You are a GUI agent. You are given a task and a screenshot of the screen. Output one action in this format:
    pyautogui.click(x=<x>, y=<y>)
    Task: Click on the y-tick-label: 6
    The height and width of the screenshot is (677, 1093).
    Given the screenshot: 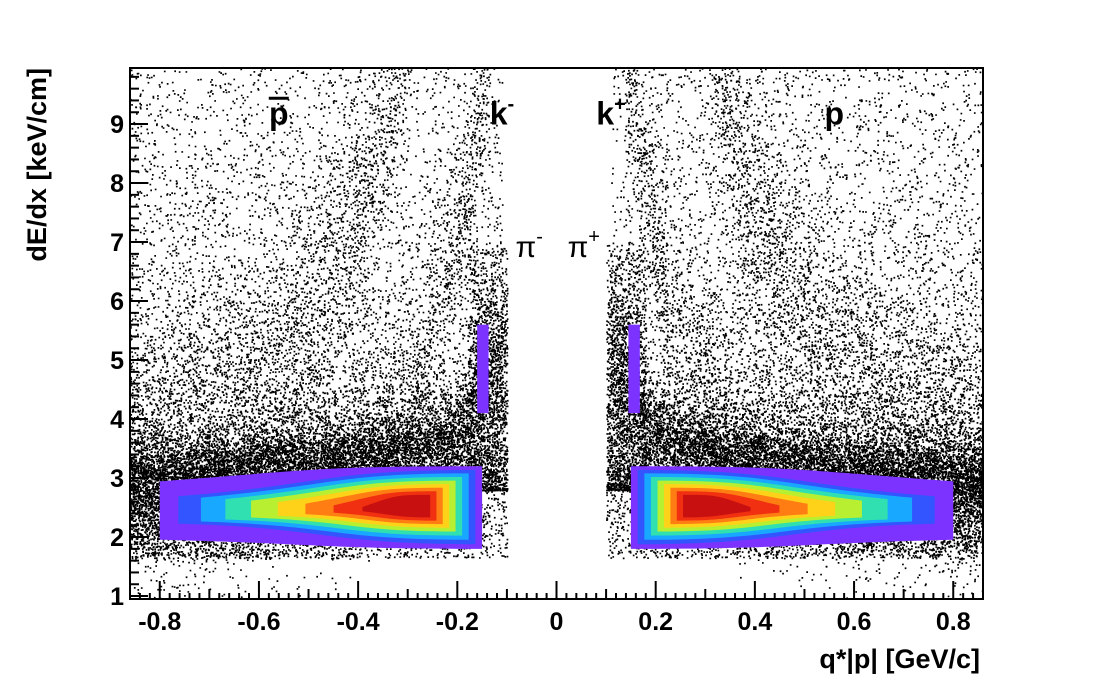 What is the action you would take?
    pyautogui.click(x=117, y=302)
    